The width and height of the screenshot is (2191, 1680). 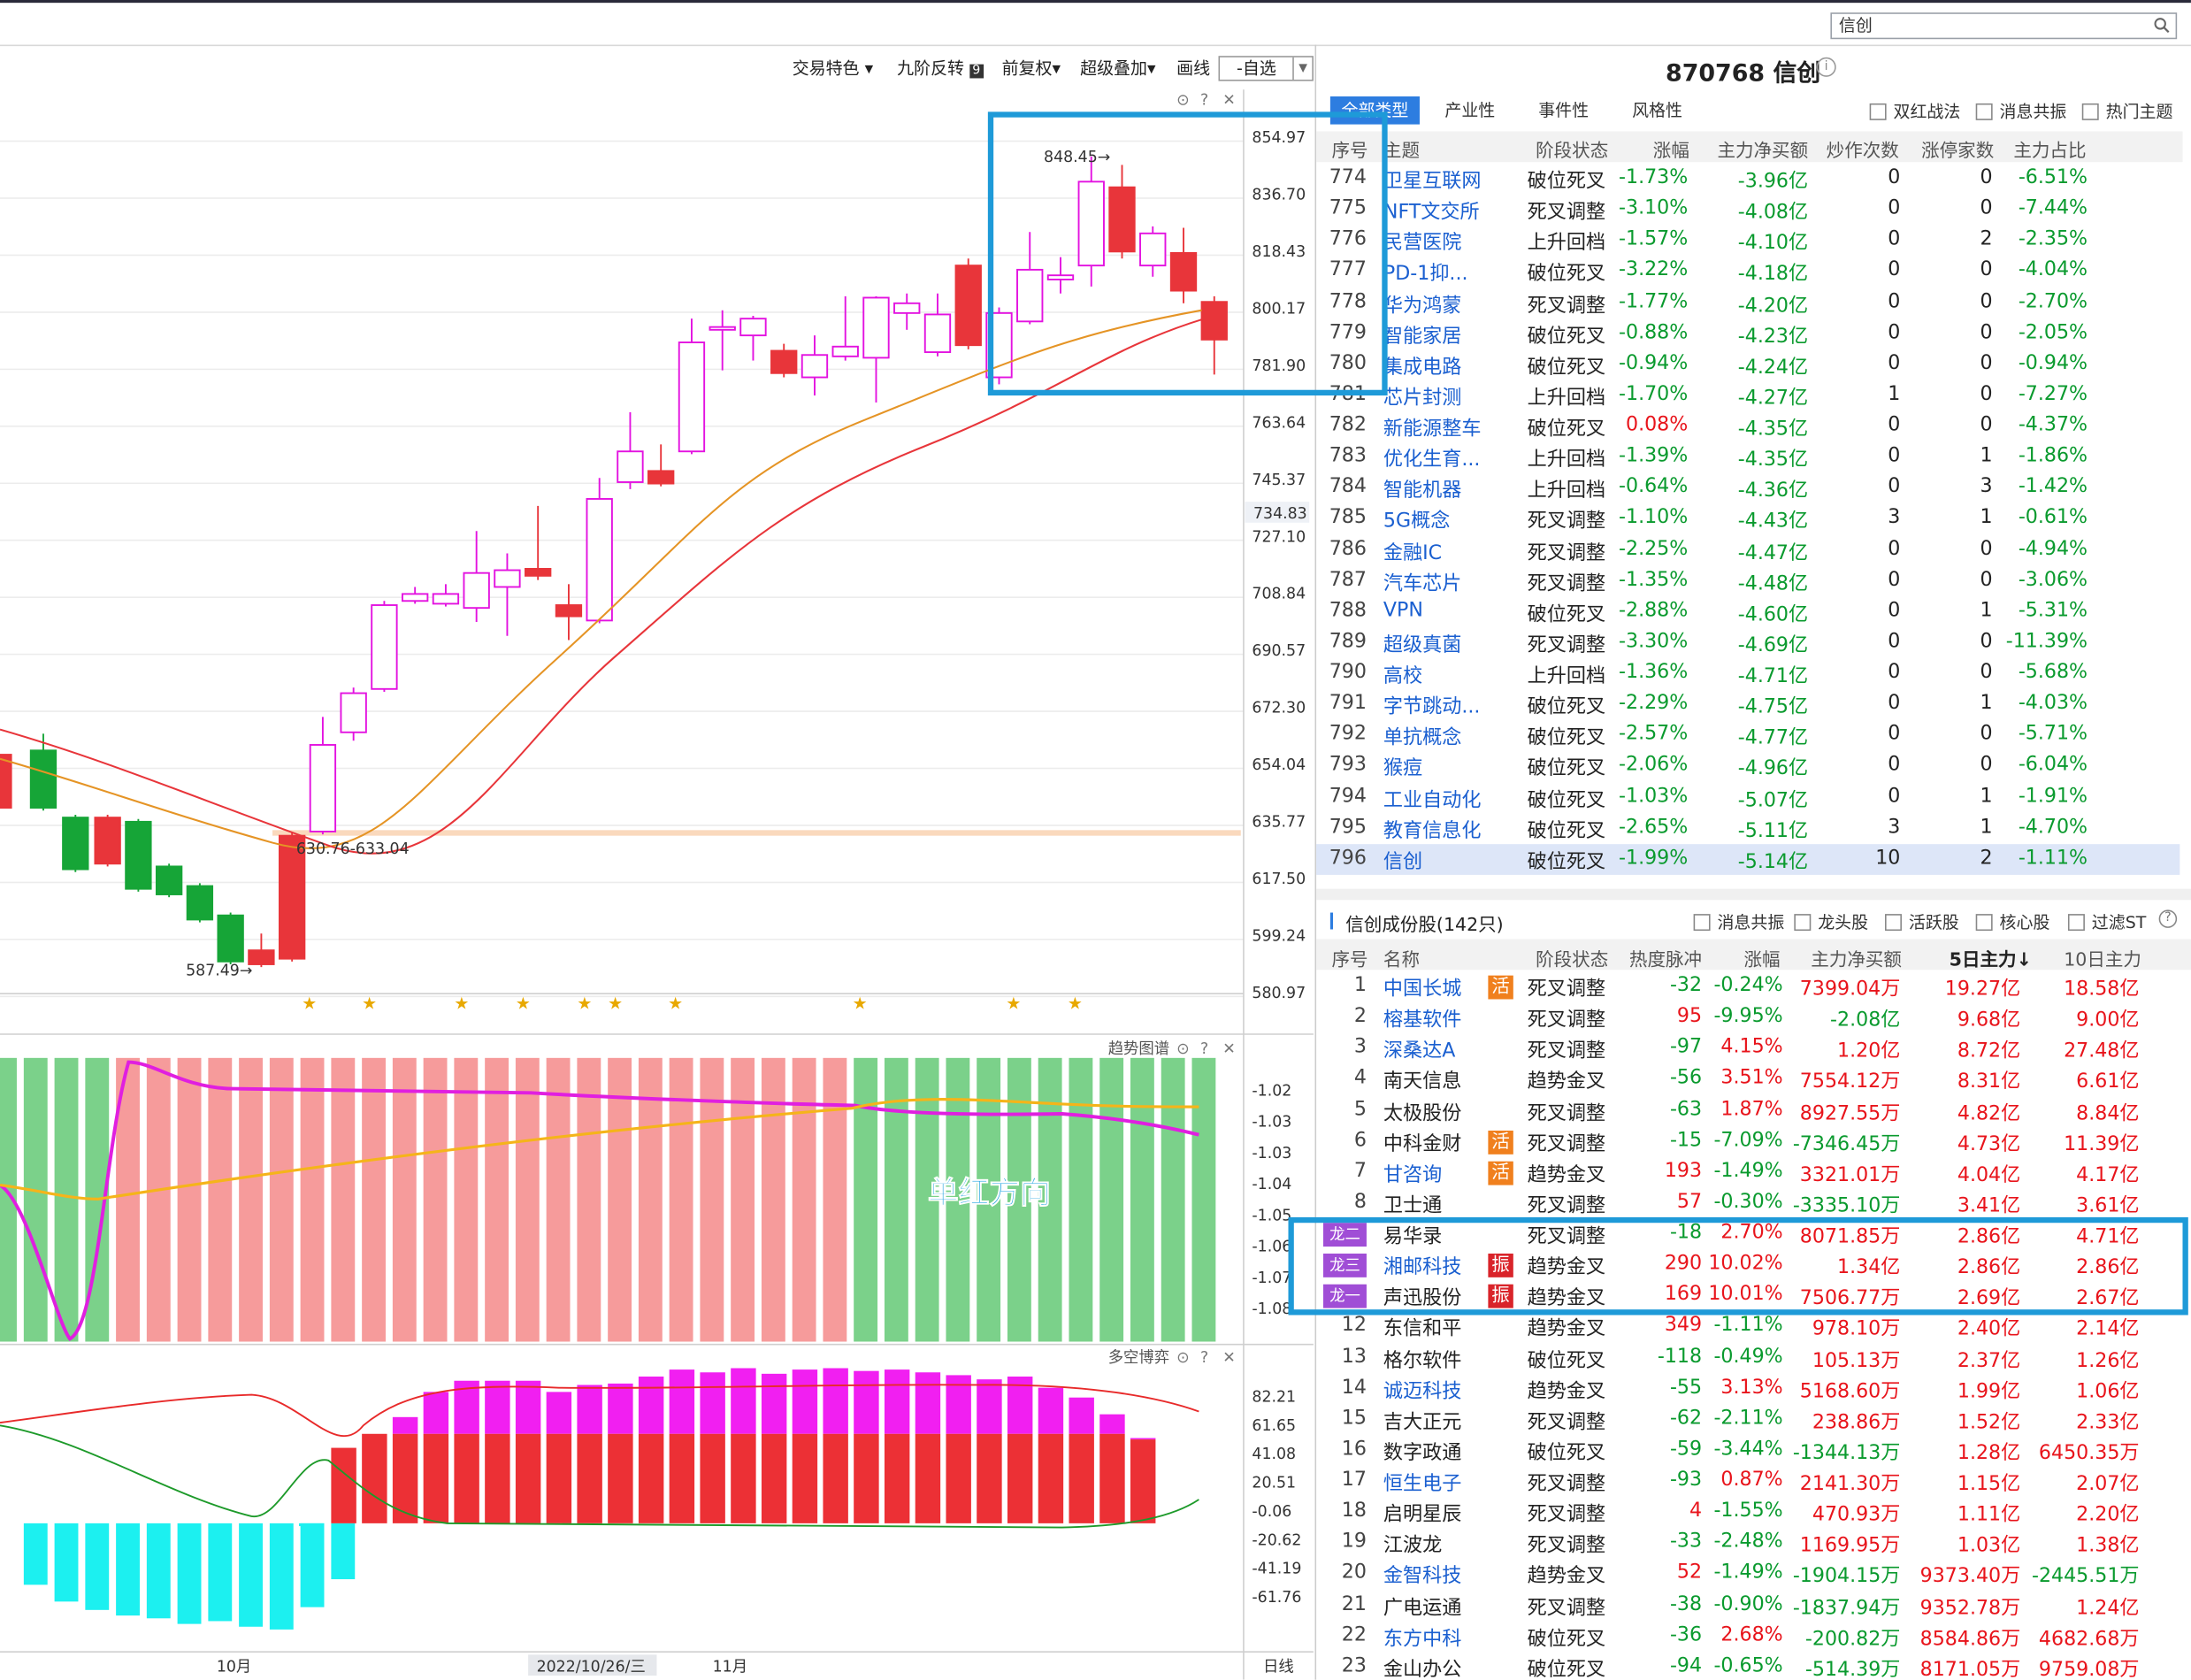 I want to click on stock-col-header-7: 10日主力, so click(x=2103, y=960).